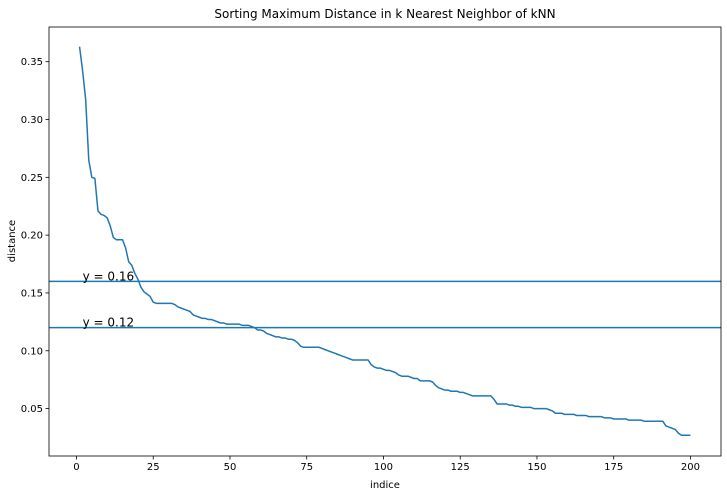  What do you see at coordinates (12, 241) in the screenshot?
I see `y-axis-label: distance` at bounding box center [12, 241].